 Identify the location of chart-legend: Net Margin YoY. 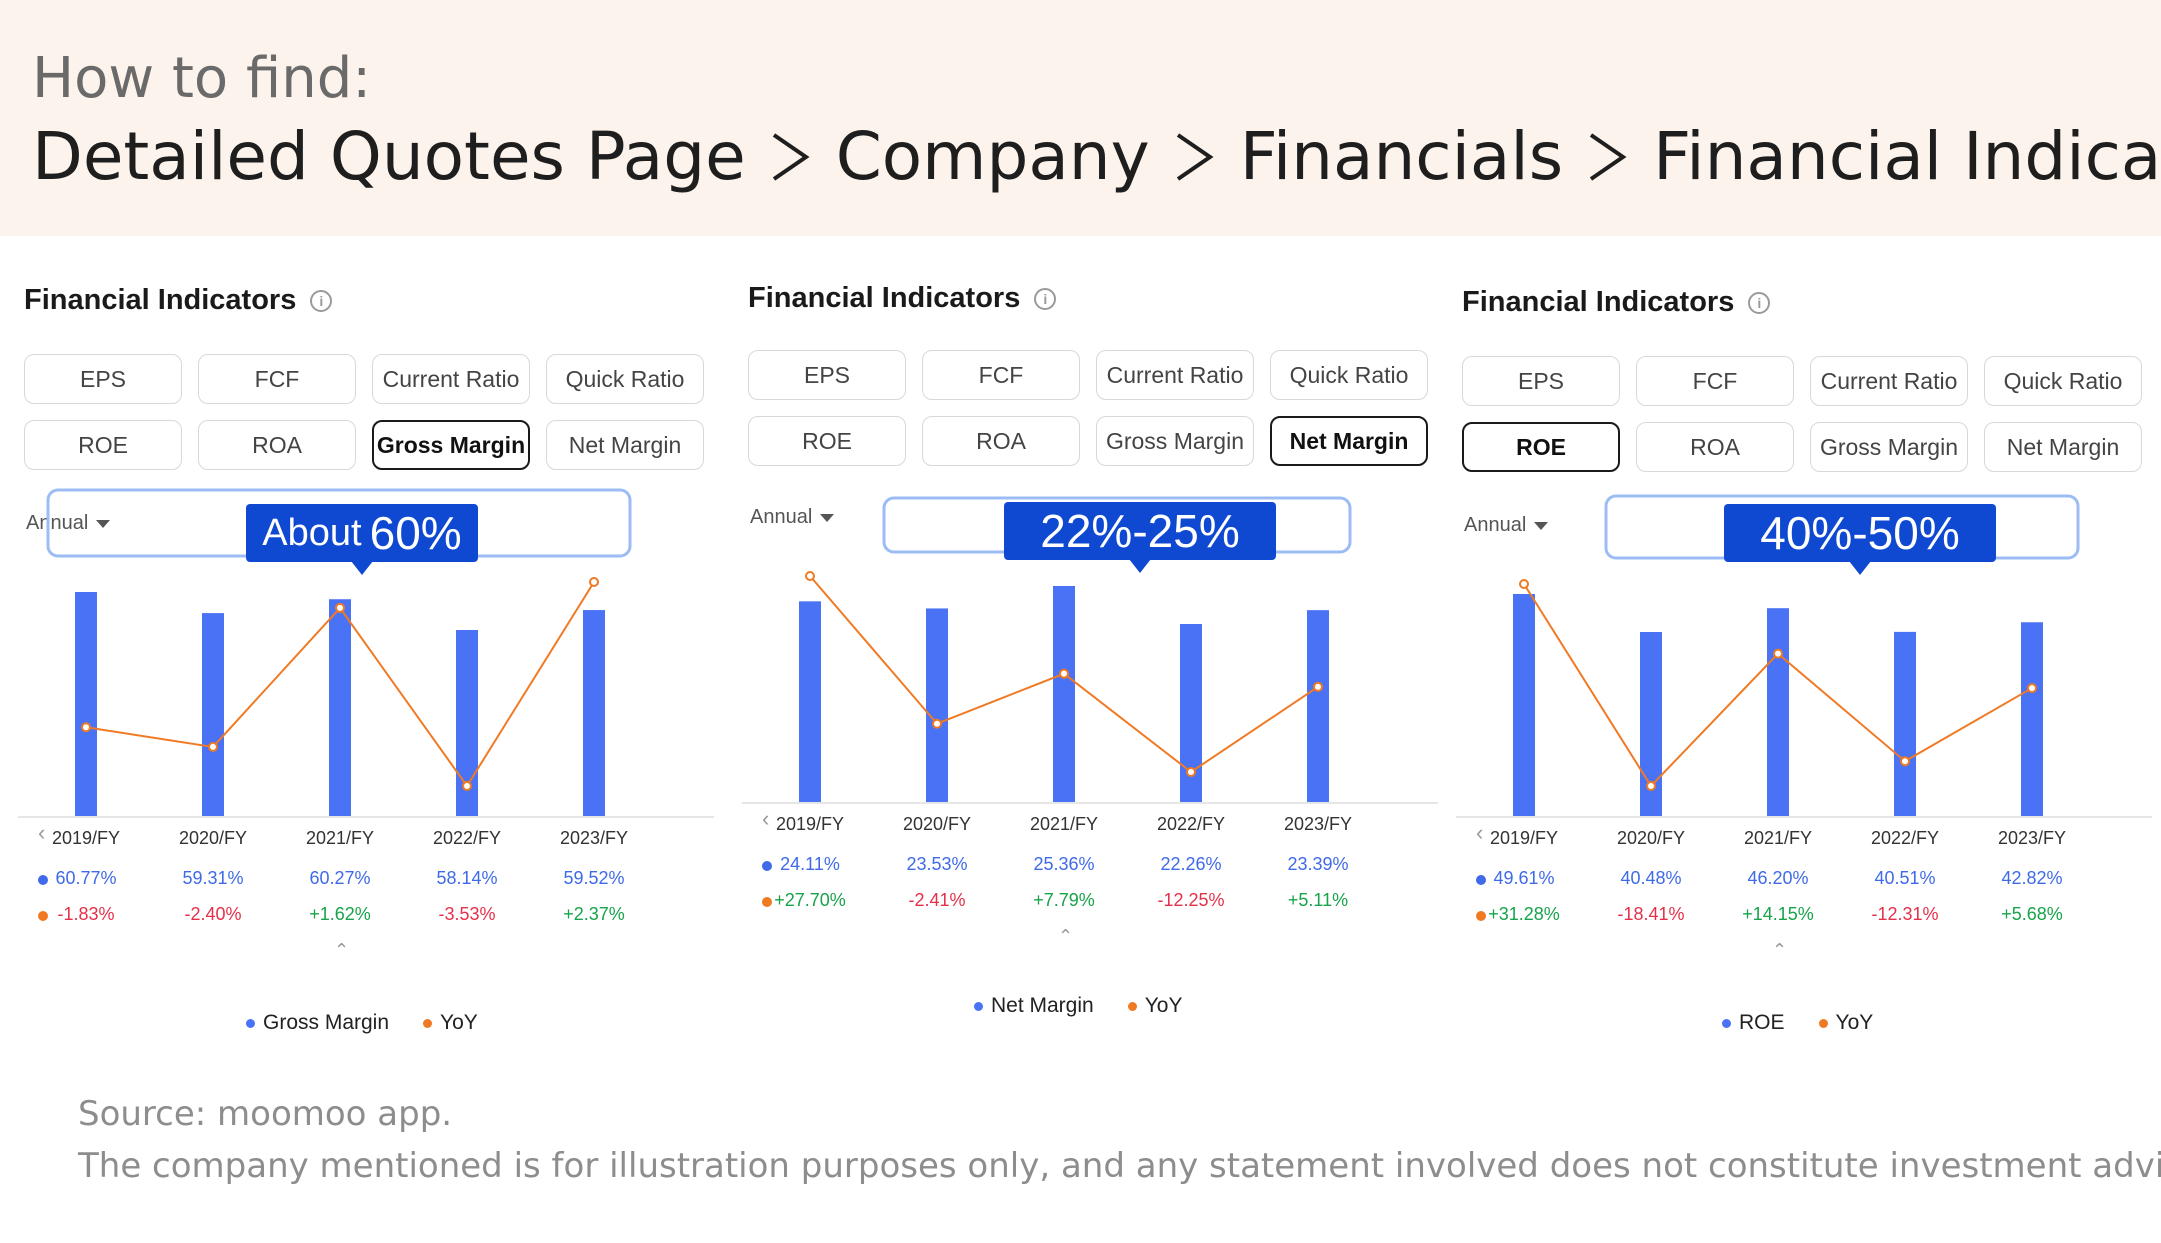
(1078, 1006).